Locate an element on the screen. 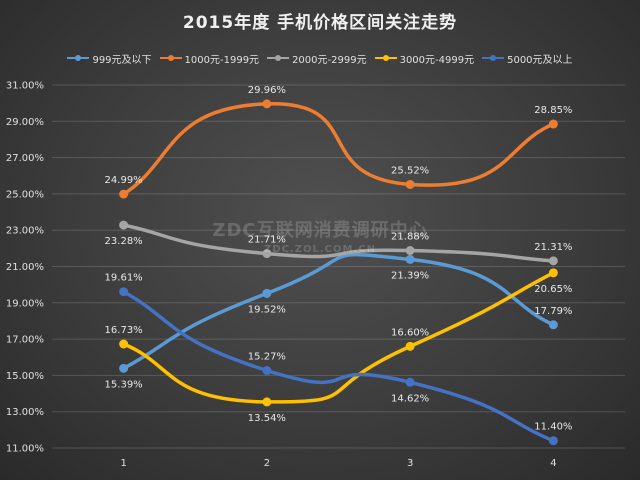 This screenshot has height=480, width=640. data-label: 19.61% is located at coordinates (124, 278).